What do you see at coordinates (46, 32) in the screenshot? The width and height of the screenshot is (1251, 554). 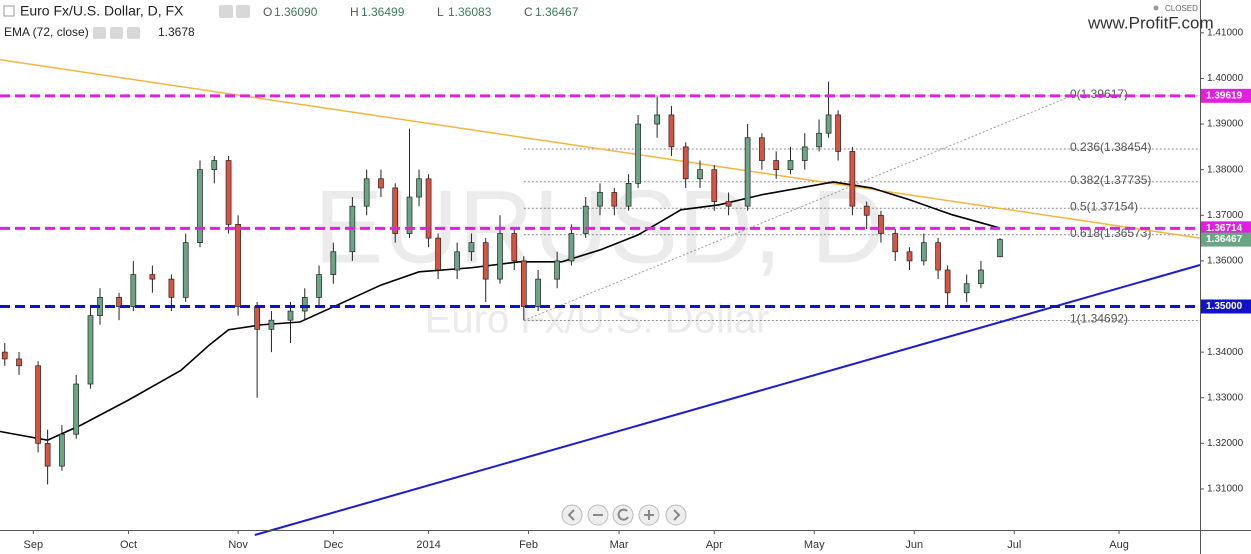 I see `indicator-name: EMA (72, close)` at bounding box center [46, 32].